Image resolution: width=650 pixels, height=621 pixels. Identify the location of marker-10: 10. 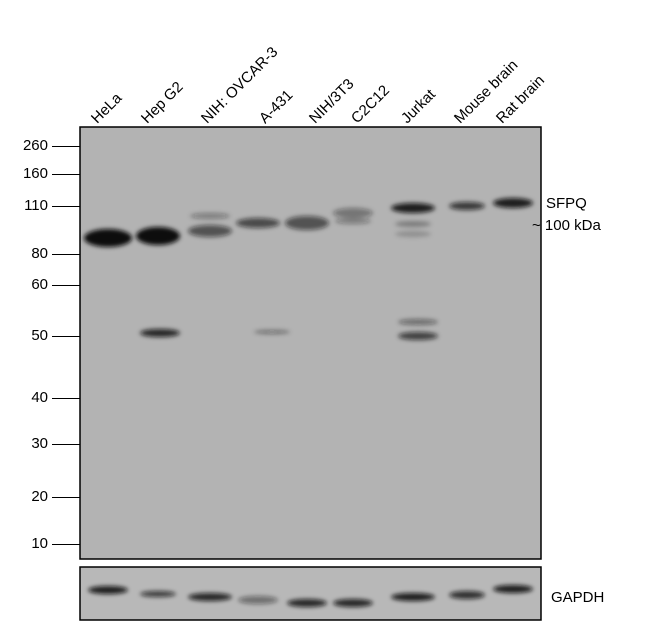
(39, 543).